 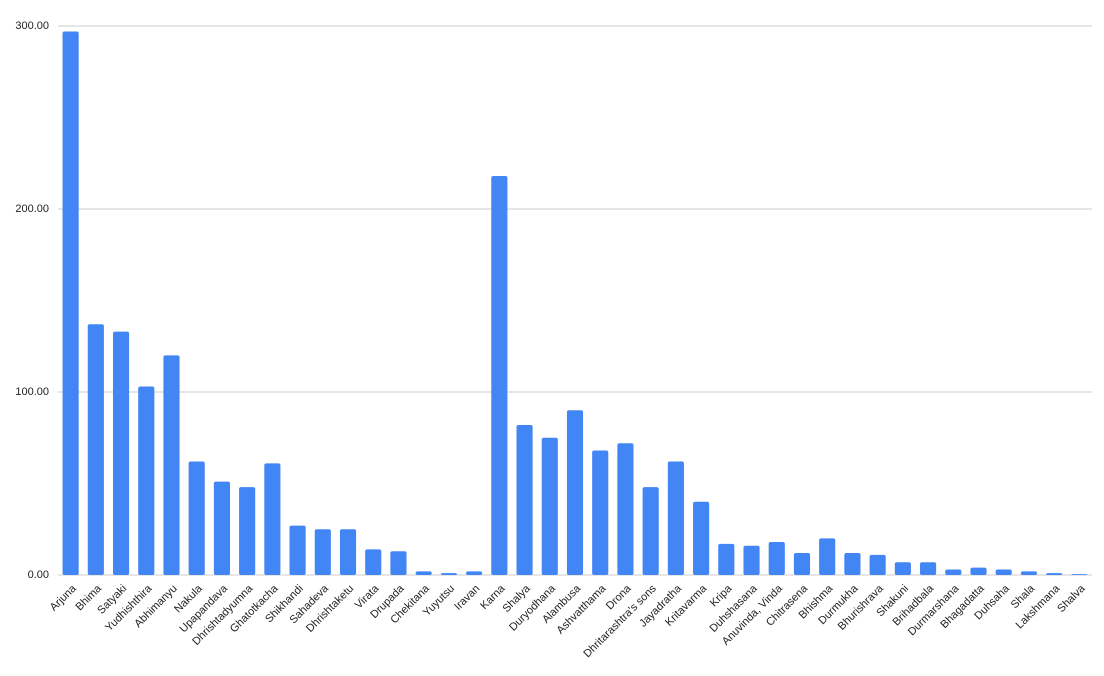 I want to click on x-tick-label: Arjuna, so click(x=64, y=598).